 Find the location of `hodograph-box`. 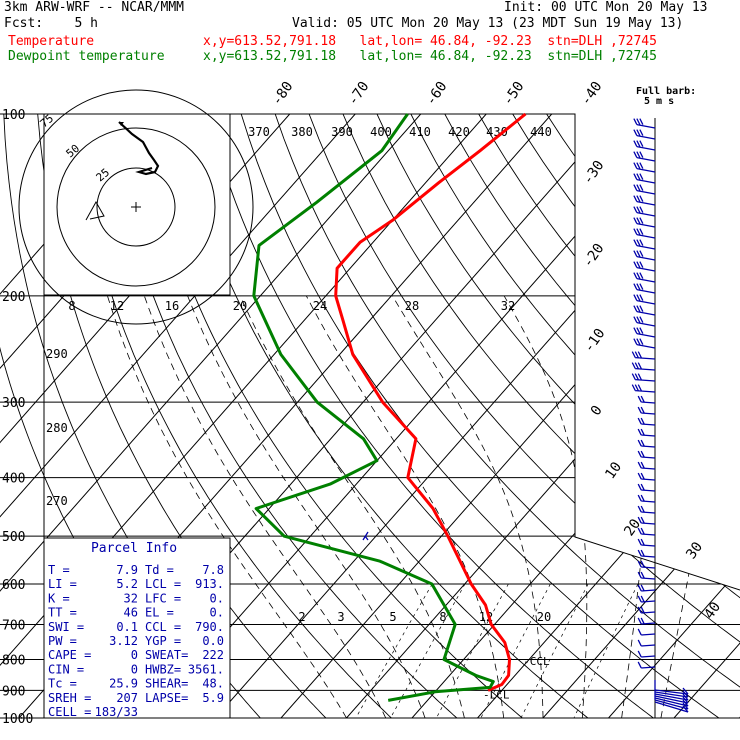

hodograph-box is located at coordinates (137, 204).